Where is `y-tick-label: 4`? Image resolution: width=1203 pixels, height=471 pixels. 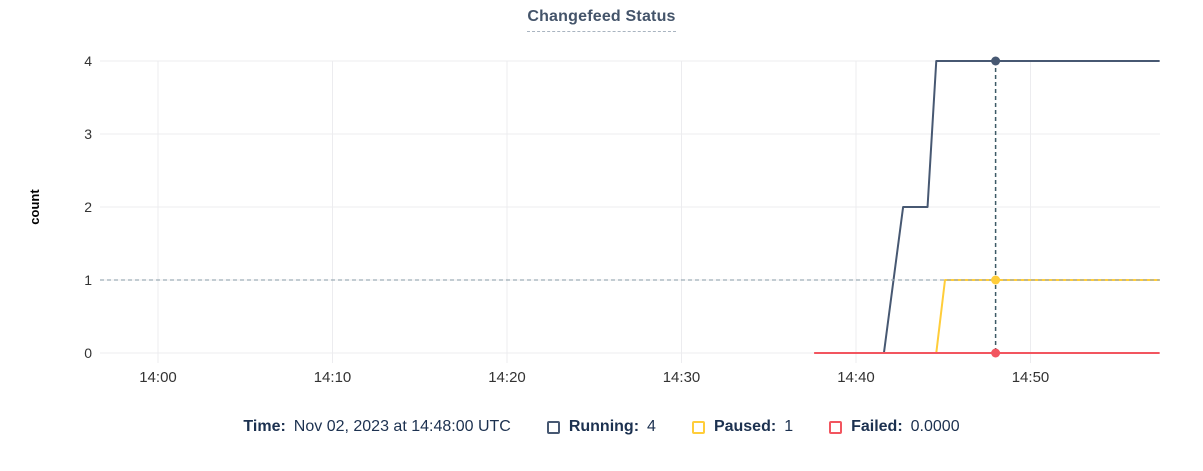 y-tick-label: 4 is located at coordinates (88, 61).